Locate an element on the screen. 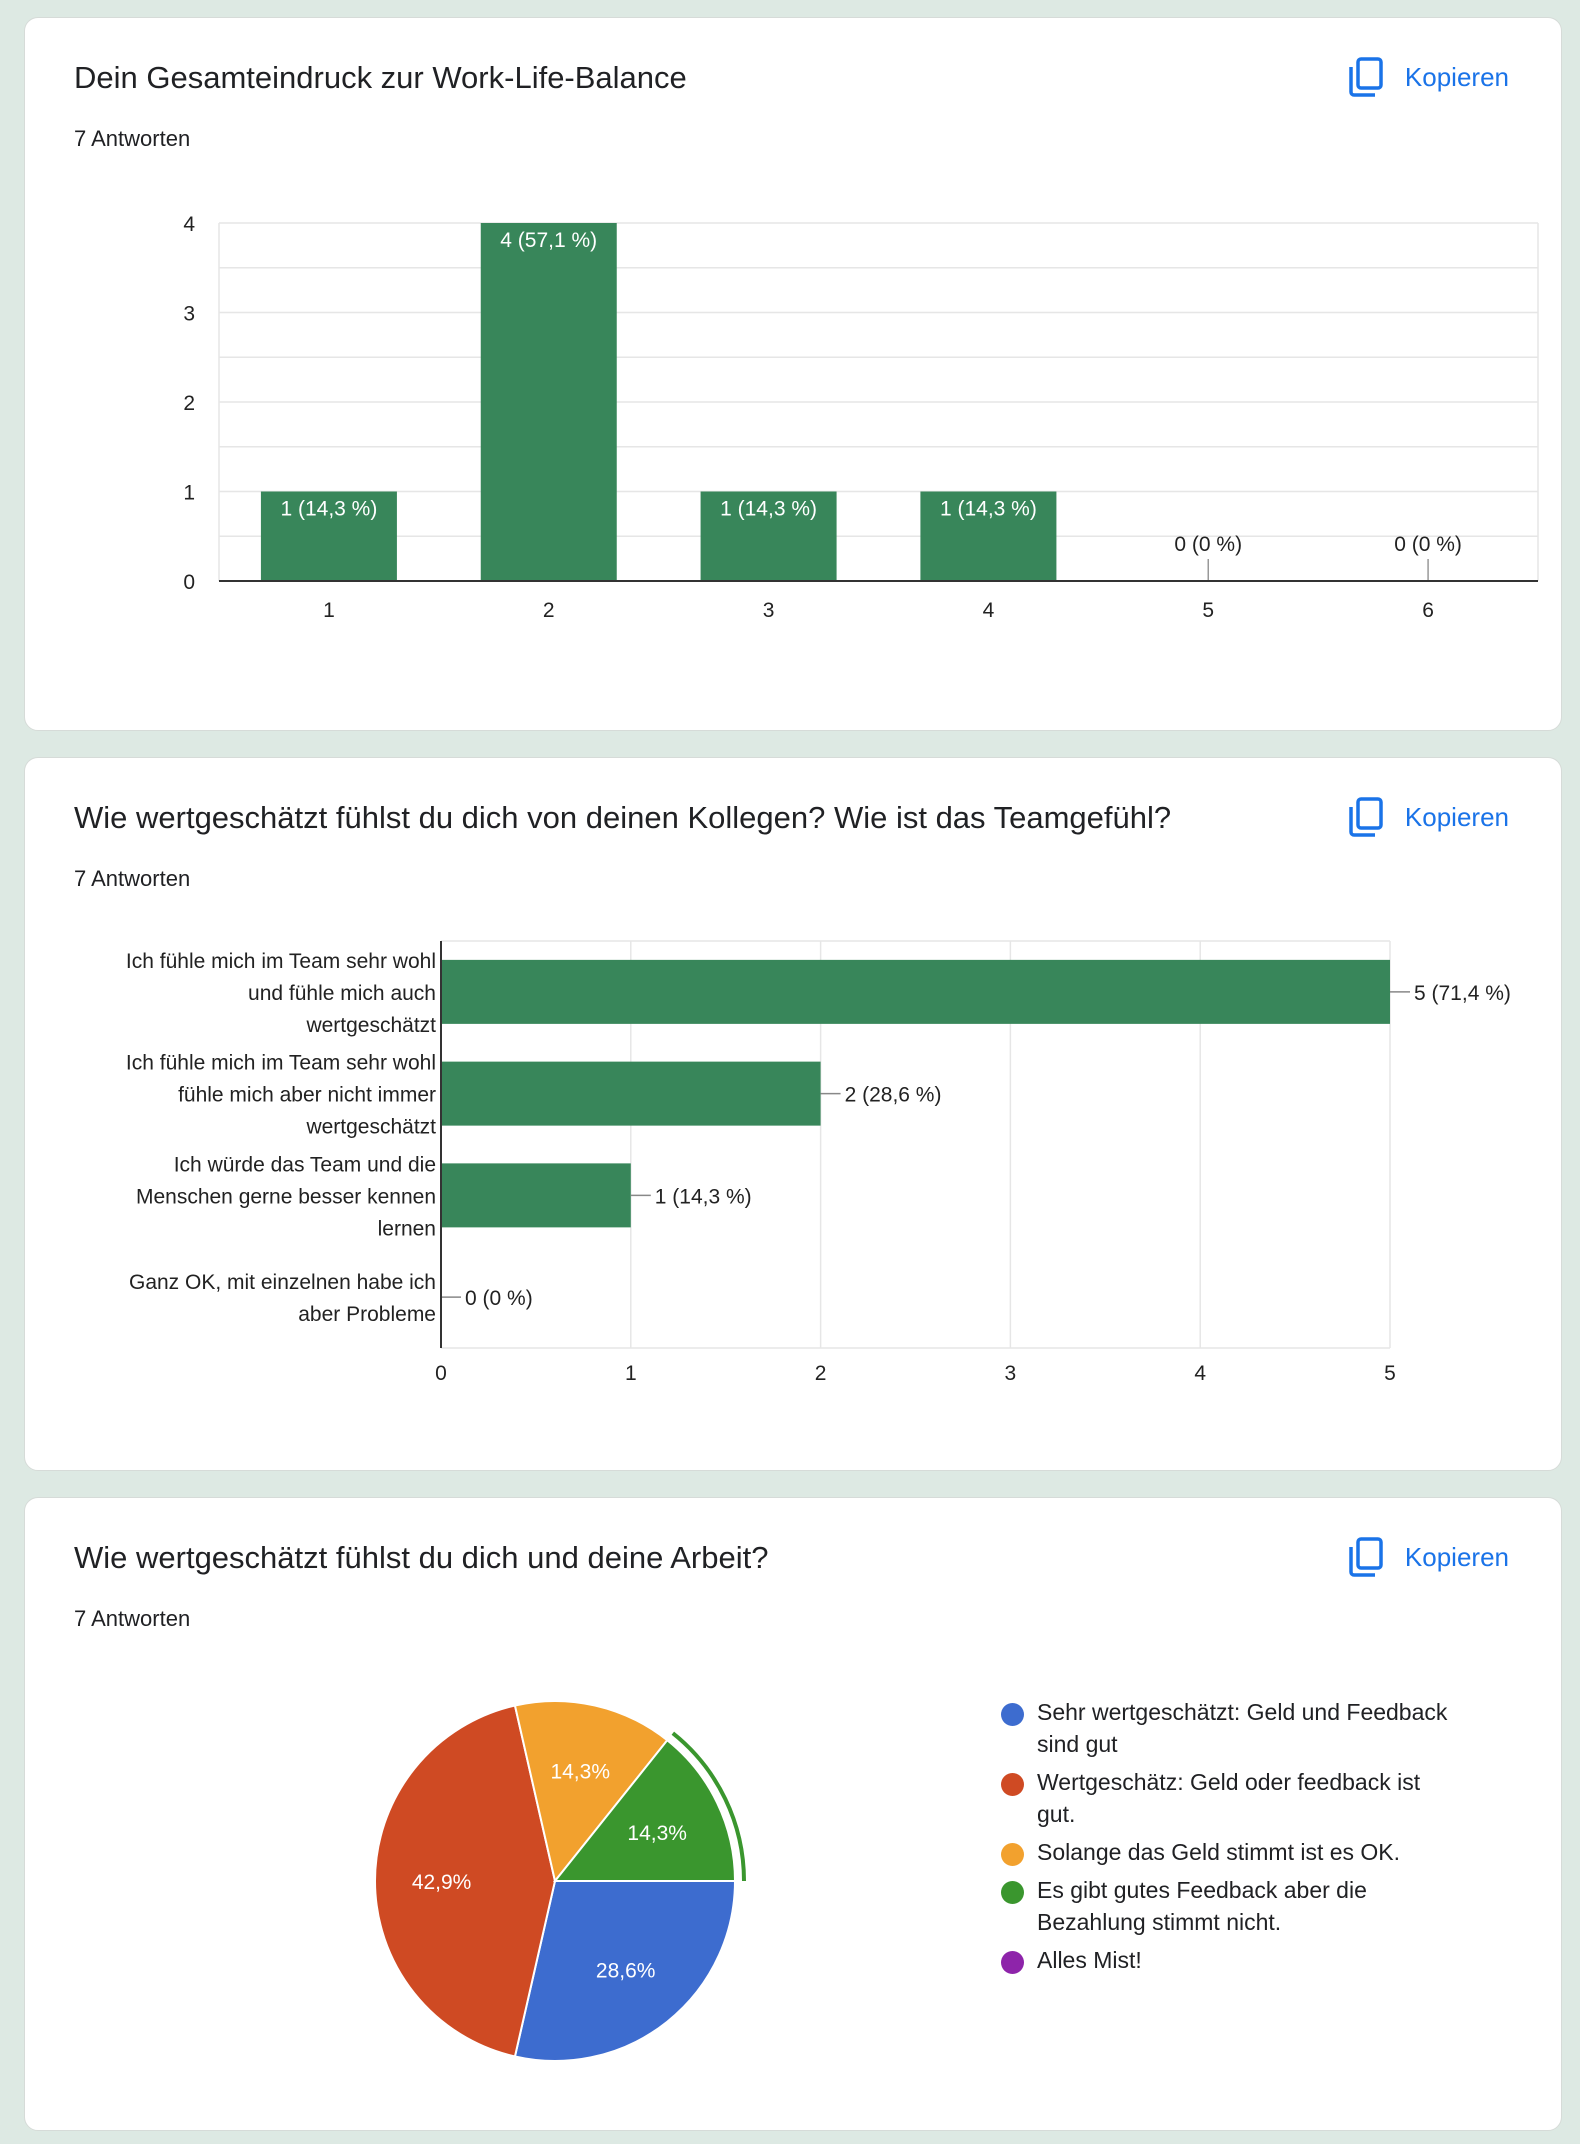  data-label: 2 (28,6 %) is located at coordinates (893, 1095).